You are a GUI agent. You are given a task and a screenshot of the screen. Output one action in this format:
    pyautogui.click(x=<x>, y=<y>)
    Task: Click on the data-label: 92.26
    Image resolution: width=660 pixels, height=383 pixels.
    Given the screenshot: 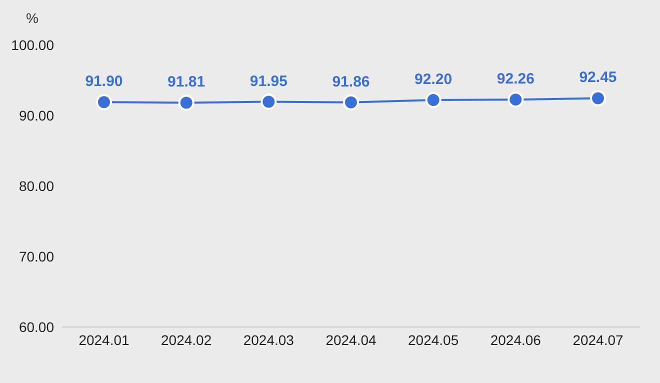 What is the action you would take?
    pyautogui.click(x=515, y=79)
    